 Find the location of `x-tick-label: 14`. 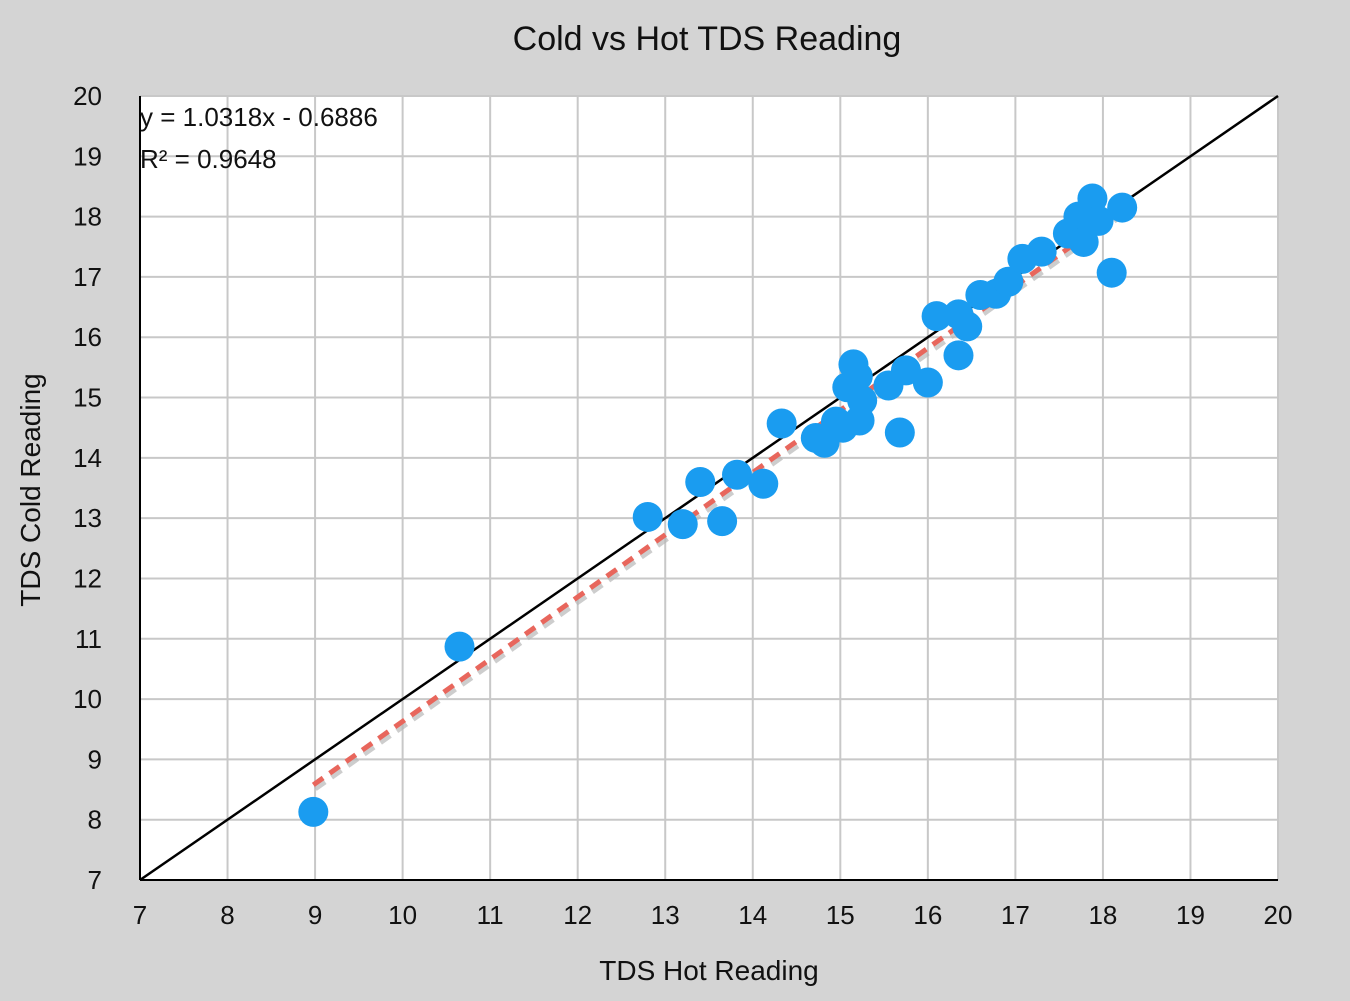

x-tick-label: 14 is located at coordinates (752, 915).